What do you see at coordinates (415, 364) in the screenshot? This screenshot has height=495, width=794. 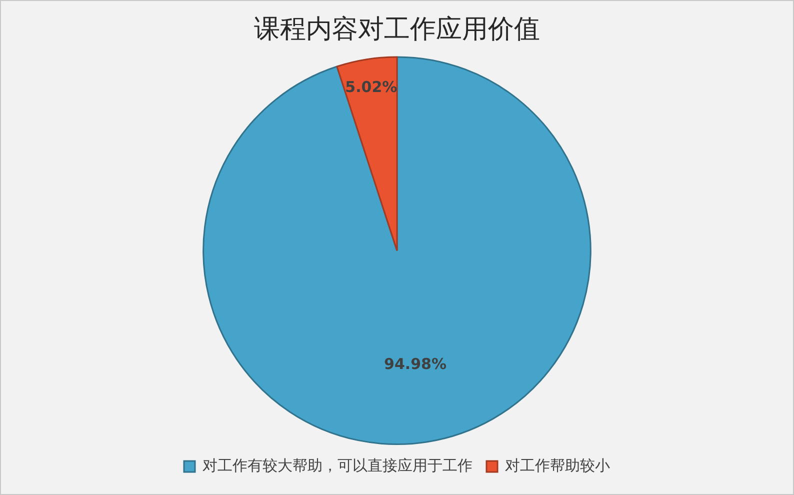 I see `data-label: 94.98%` at bounding box center [415, 364].